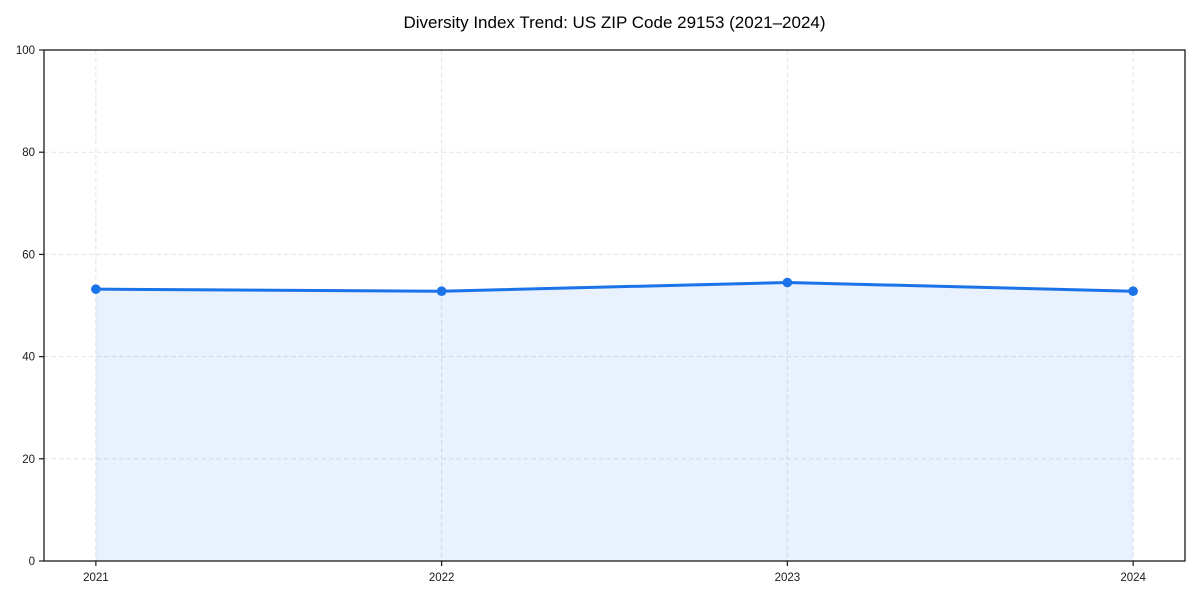 The width and height of the screenshot is (1200, 600). Describe the element at coordinates (788, 578) in the screenshot. I see `x-tick-label: 2023` at that location.